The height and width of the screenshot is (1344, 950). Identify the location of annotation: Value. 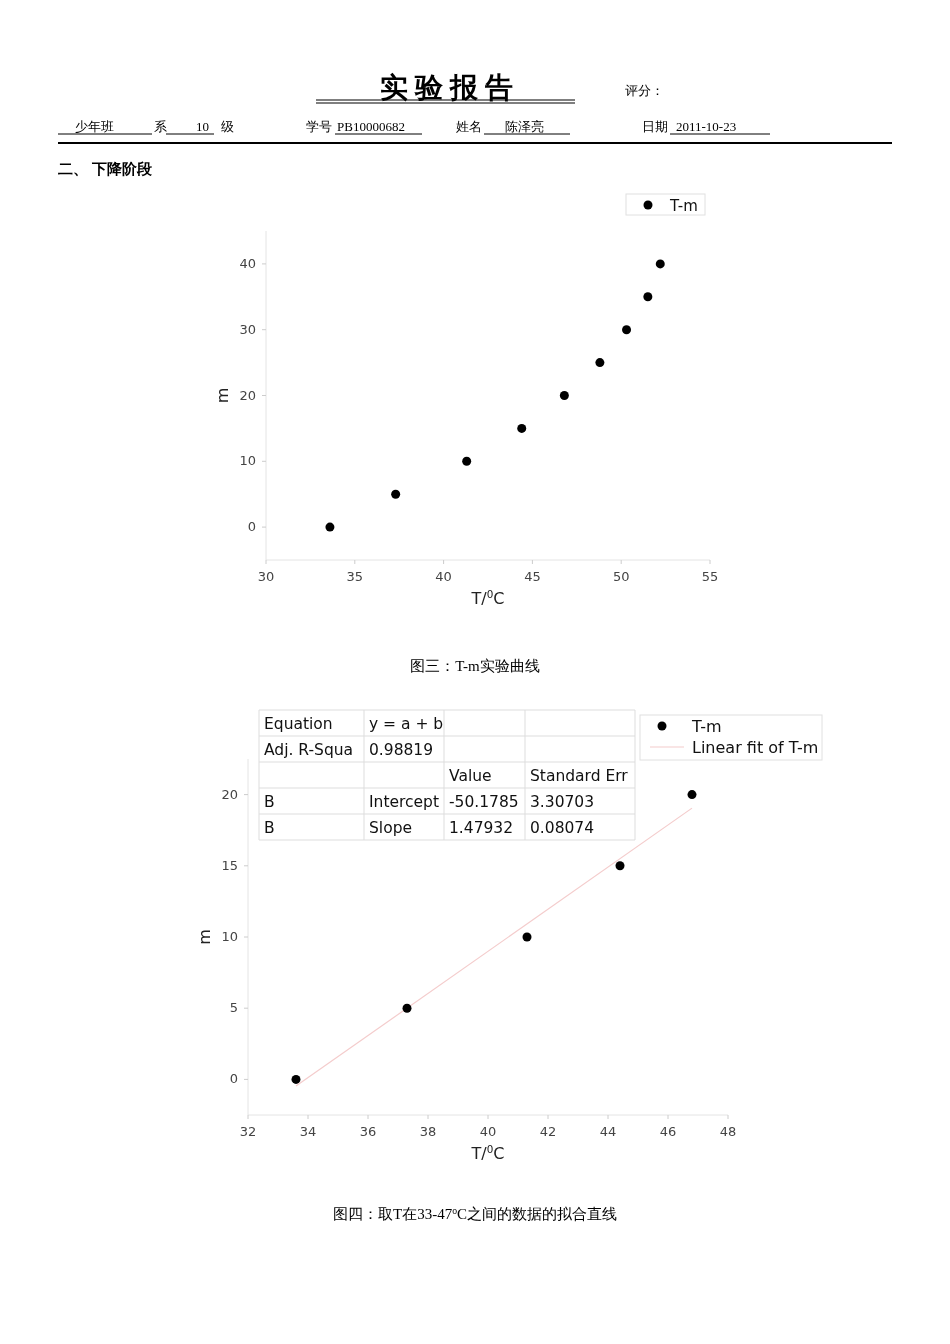
(470, 776).